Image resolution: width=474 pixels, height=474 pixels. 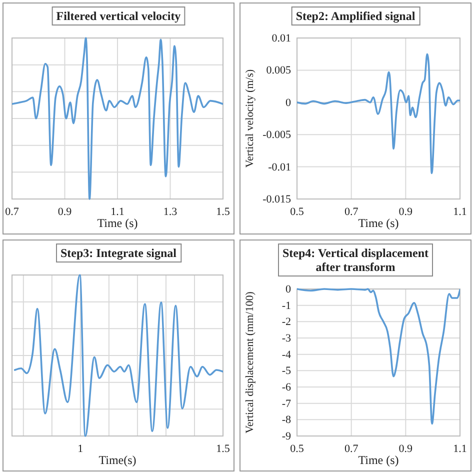 I want to click on y-tick-label: -0.015, so click(x=277, y=200).